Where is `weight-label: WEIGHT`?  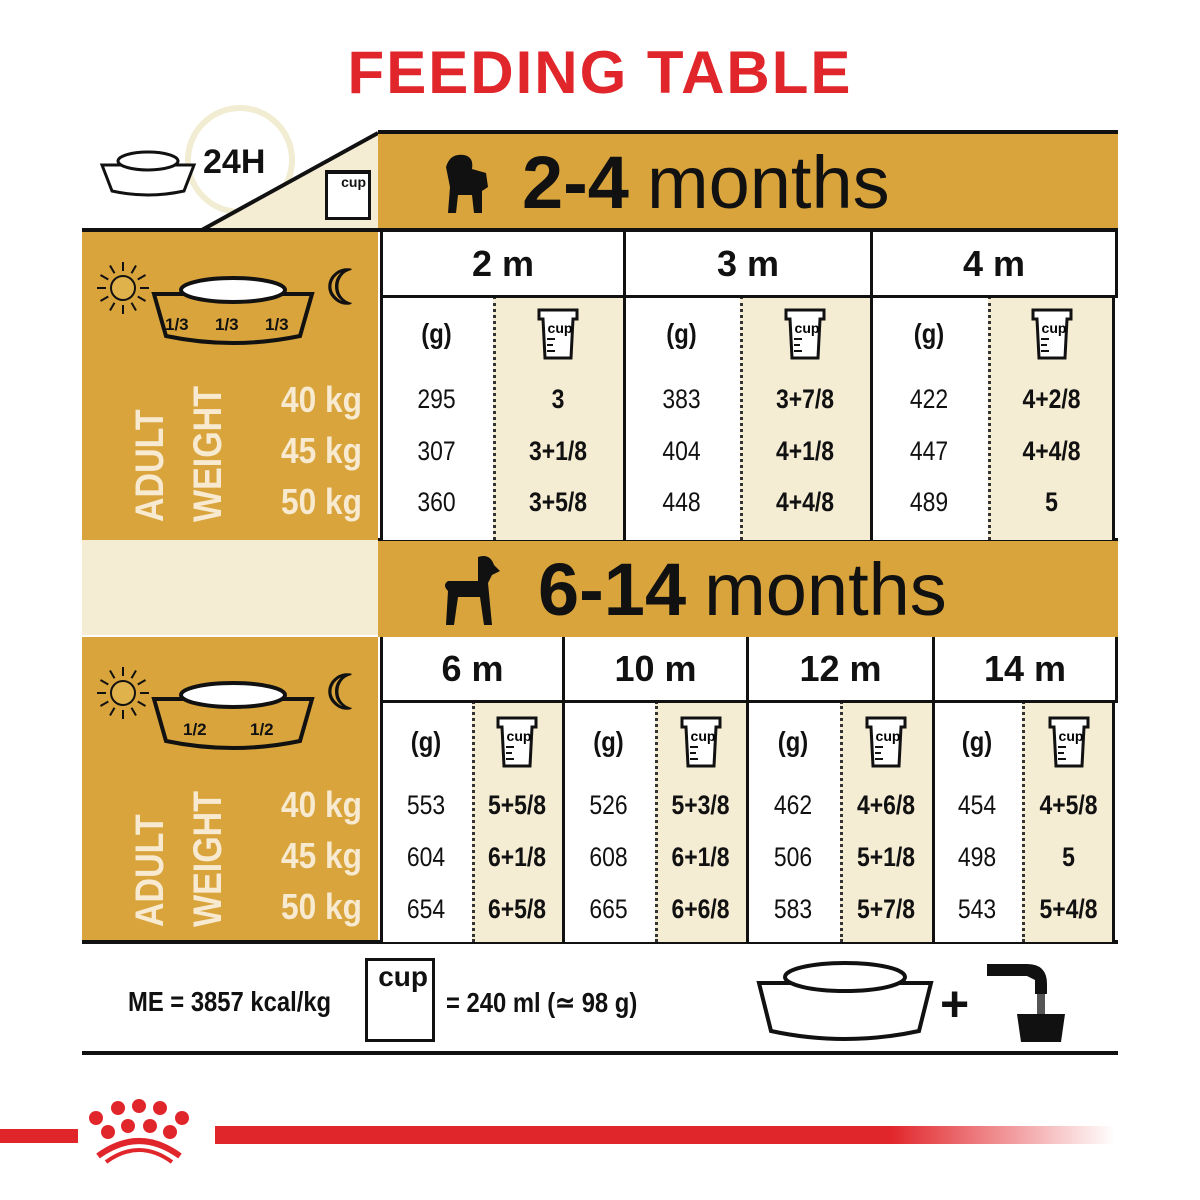 weight-label: WEIGHT is located at coordinates (208, 859).